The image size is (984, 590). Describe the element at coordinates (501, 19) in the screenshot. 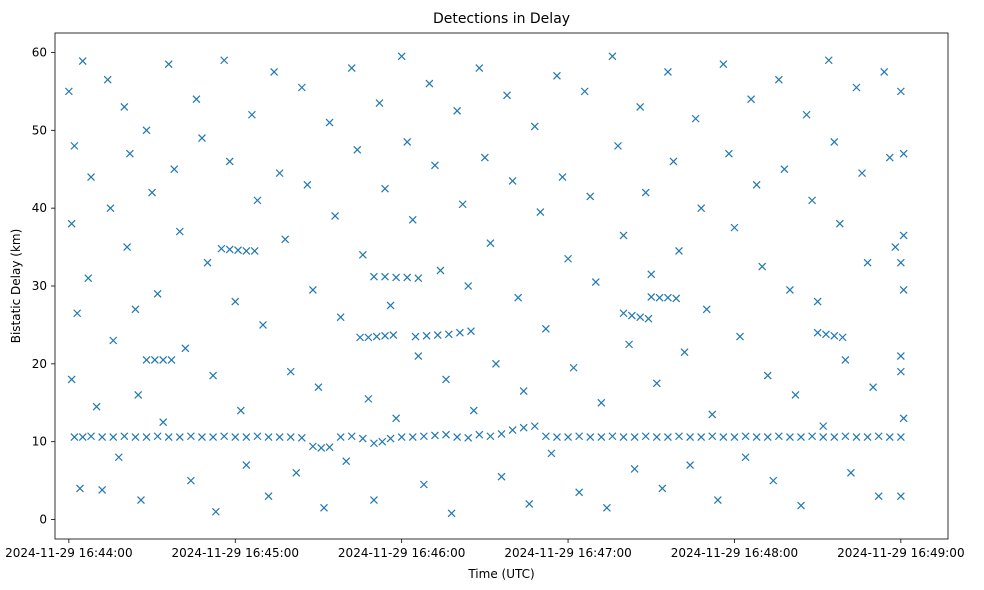

I see `chart-title: Detections in Delay` at that location.